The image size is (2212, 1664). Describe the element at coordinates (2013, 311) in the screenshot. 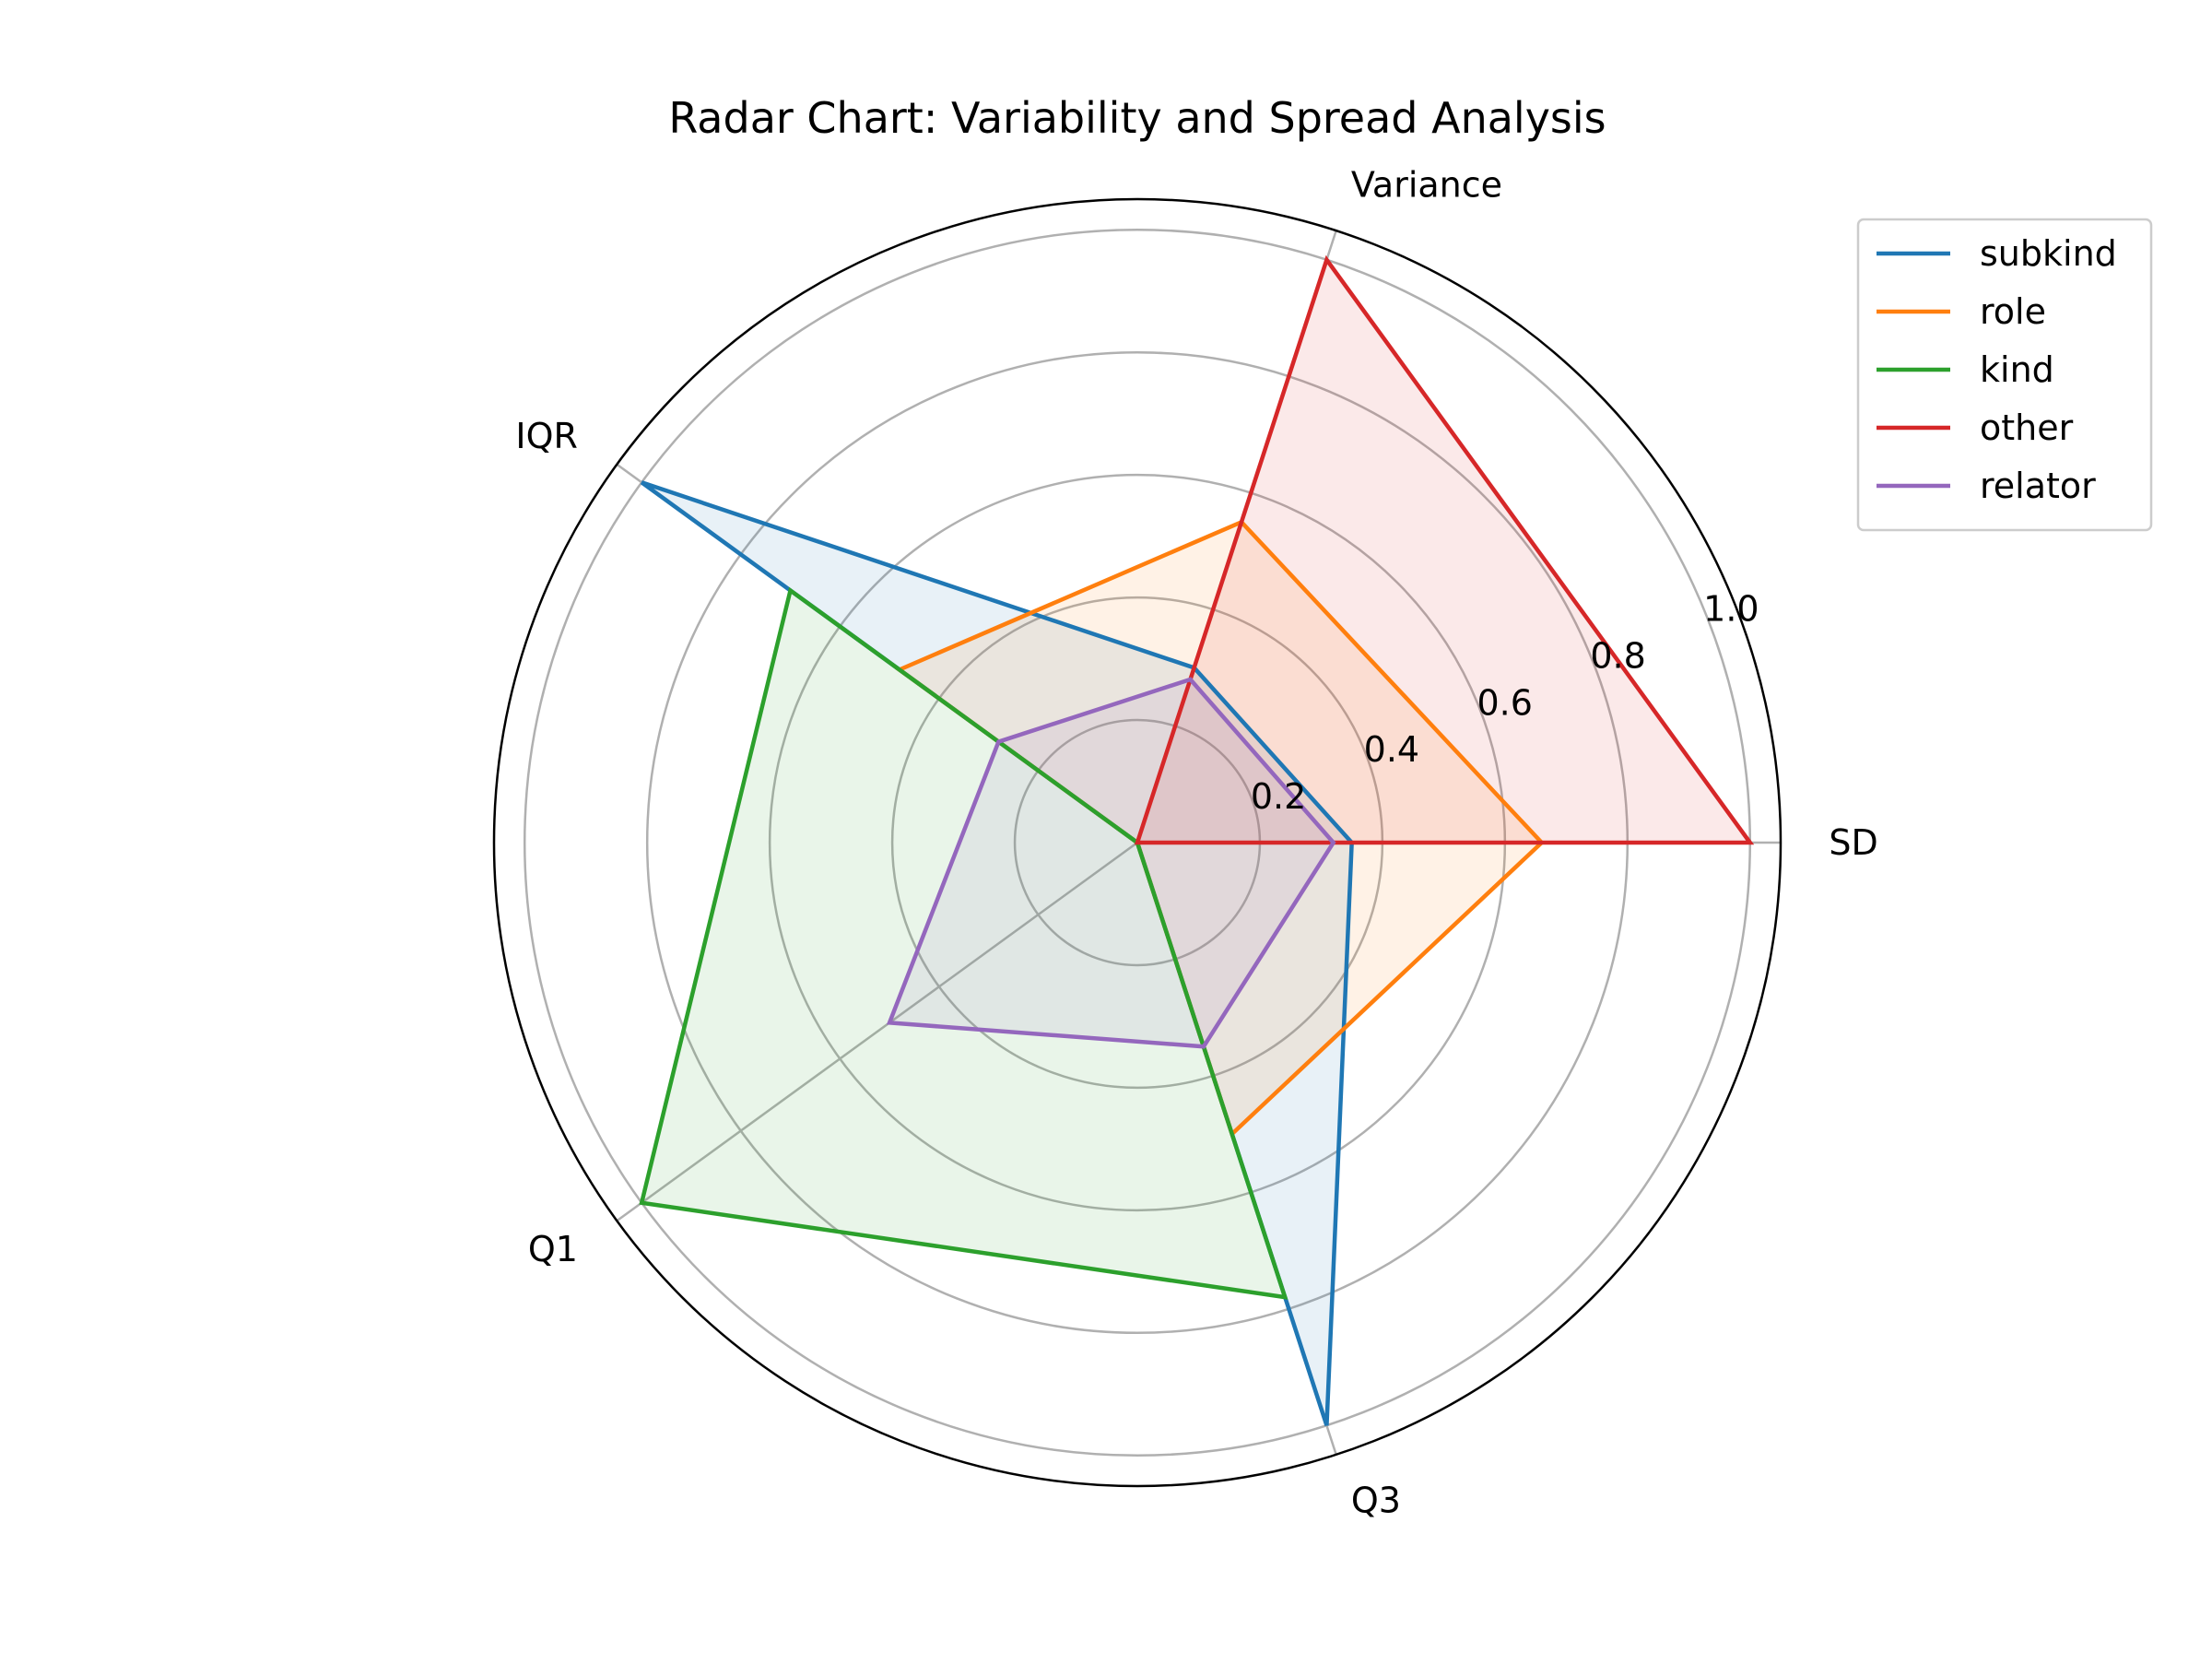

I see `legend-label-role: role` at that location.